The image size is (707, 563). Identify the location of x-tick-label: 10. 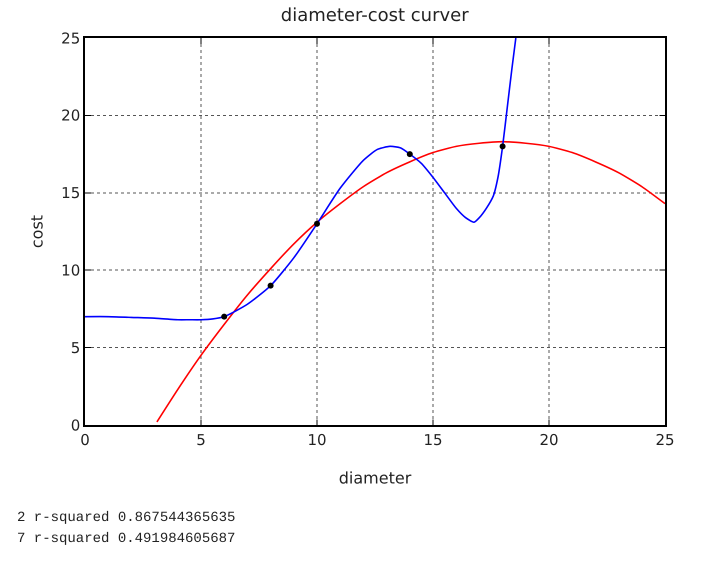
(317, 439).